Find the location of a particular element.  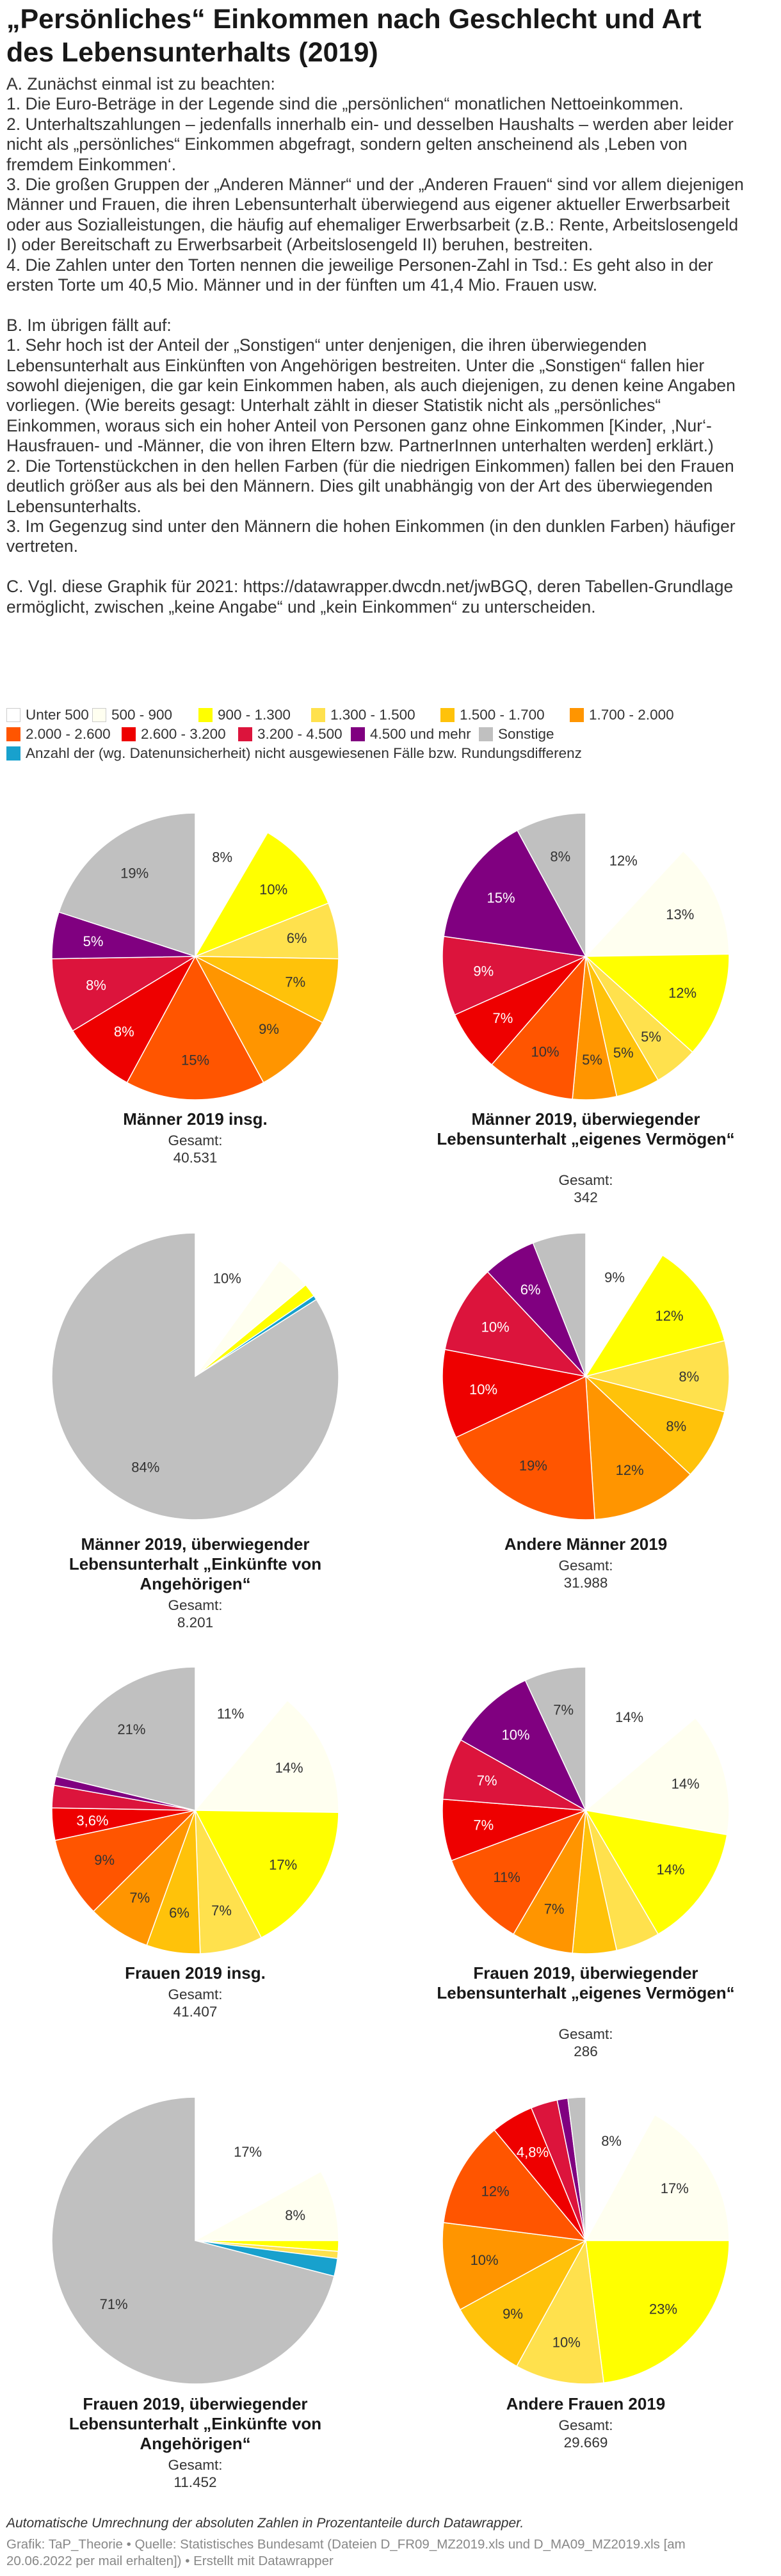

pie-chart: 14% 14% 14% 7% 11% 7% 7% 10% 7% is located at coordinates (586, 1810).